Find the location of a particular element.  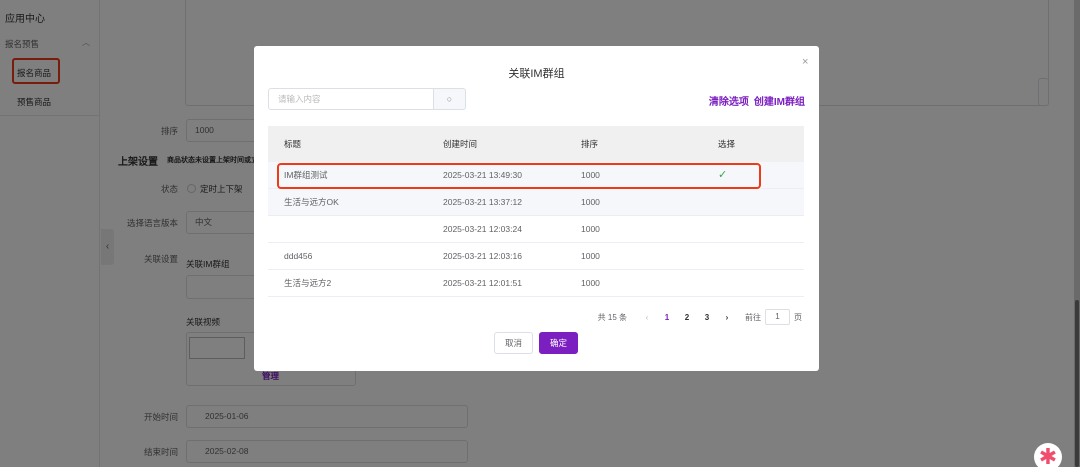

search-icon: ○ is located at coordinates (449, 99).